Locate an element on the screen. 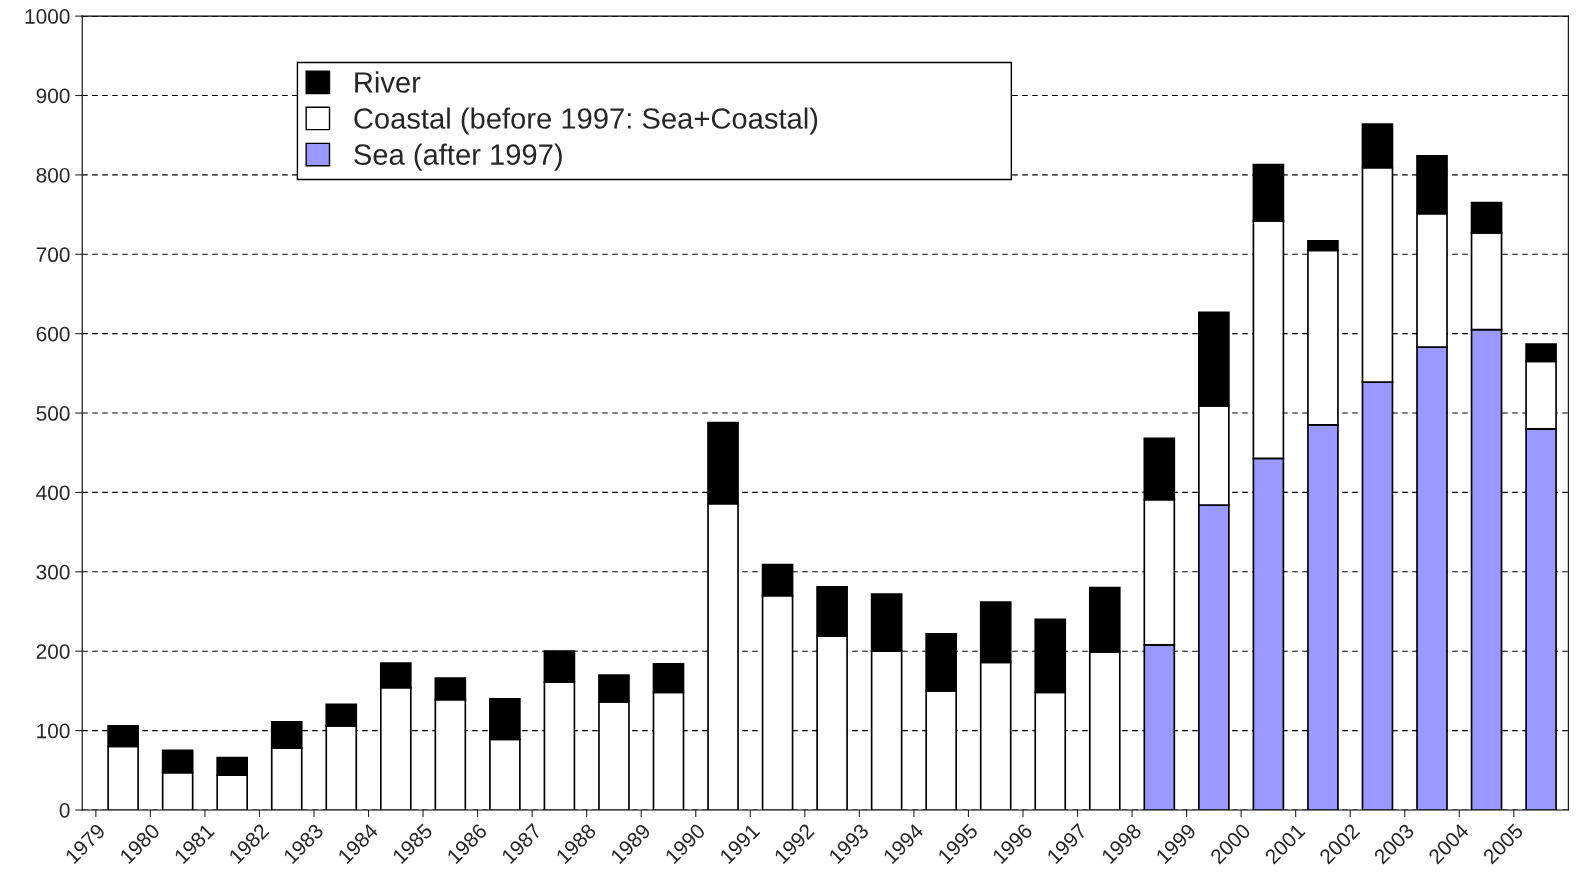 This screenshot has height=895, width=1581. y-tick-label: 600 is located at coordinates (53, 334).